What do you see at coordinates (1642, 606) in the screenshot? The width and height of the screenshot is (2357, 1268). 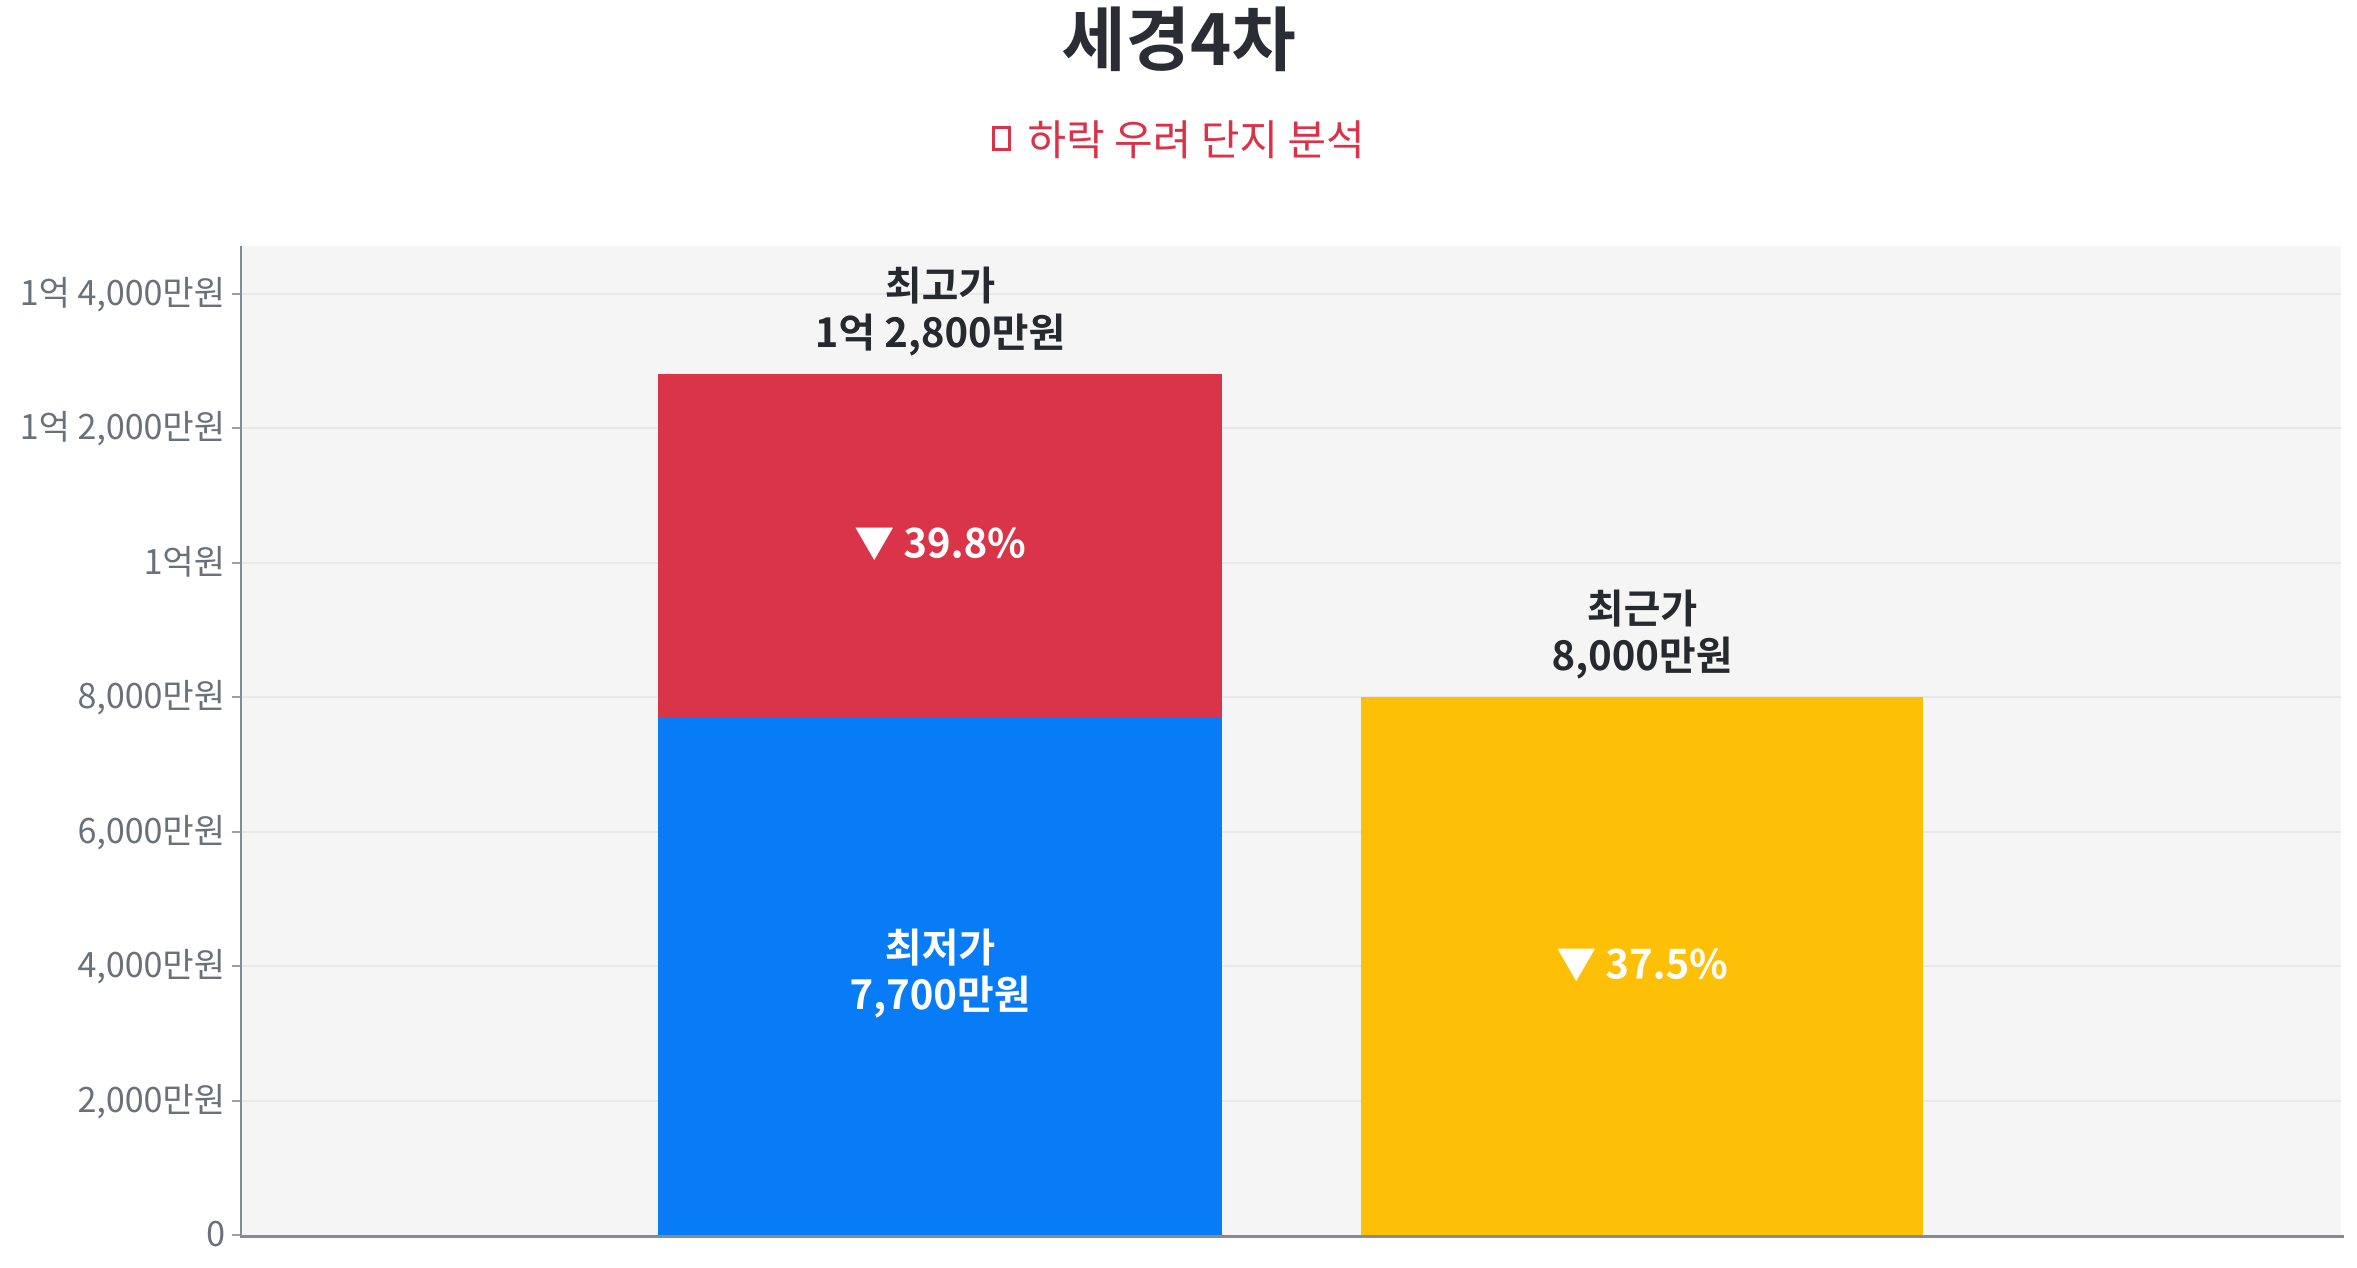 I see `label-line: 최근가` at bounding box center [1642, 606].